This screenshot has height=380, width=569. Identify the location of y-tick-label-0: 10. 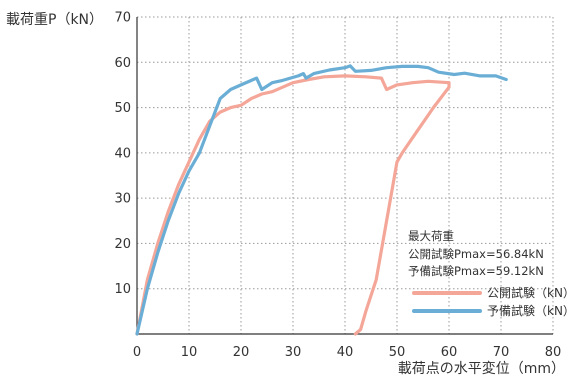
(122, 289).